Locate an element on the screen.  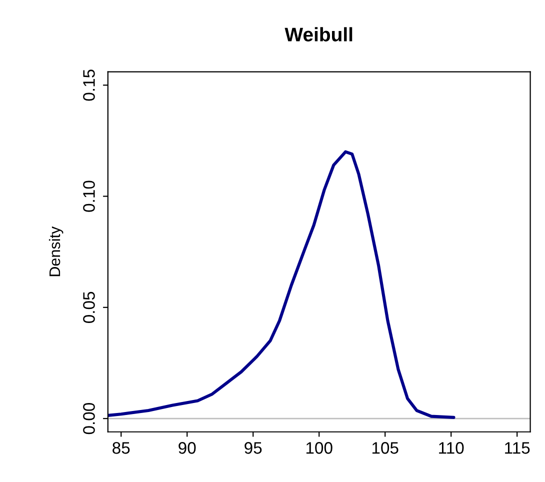
y-tick-label: 0.05 is located at coordinates (89, 307).